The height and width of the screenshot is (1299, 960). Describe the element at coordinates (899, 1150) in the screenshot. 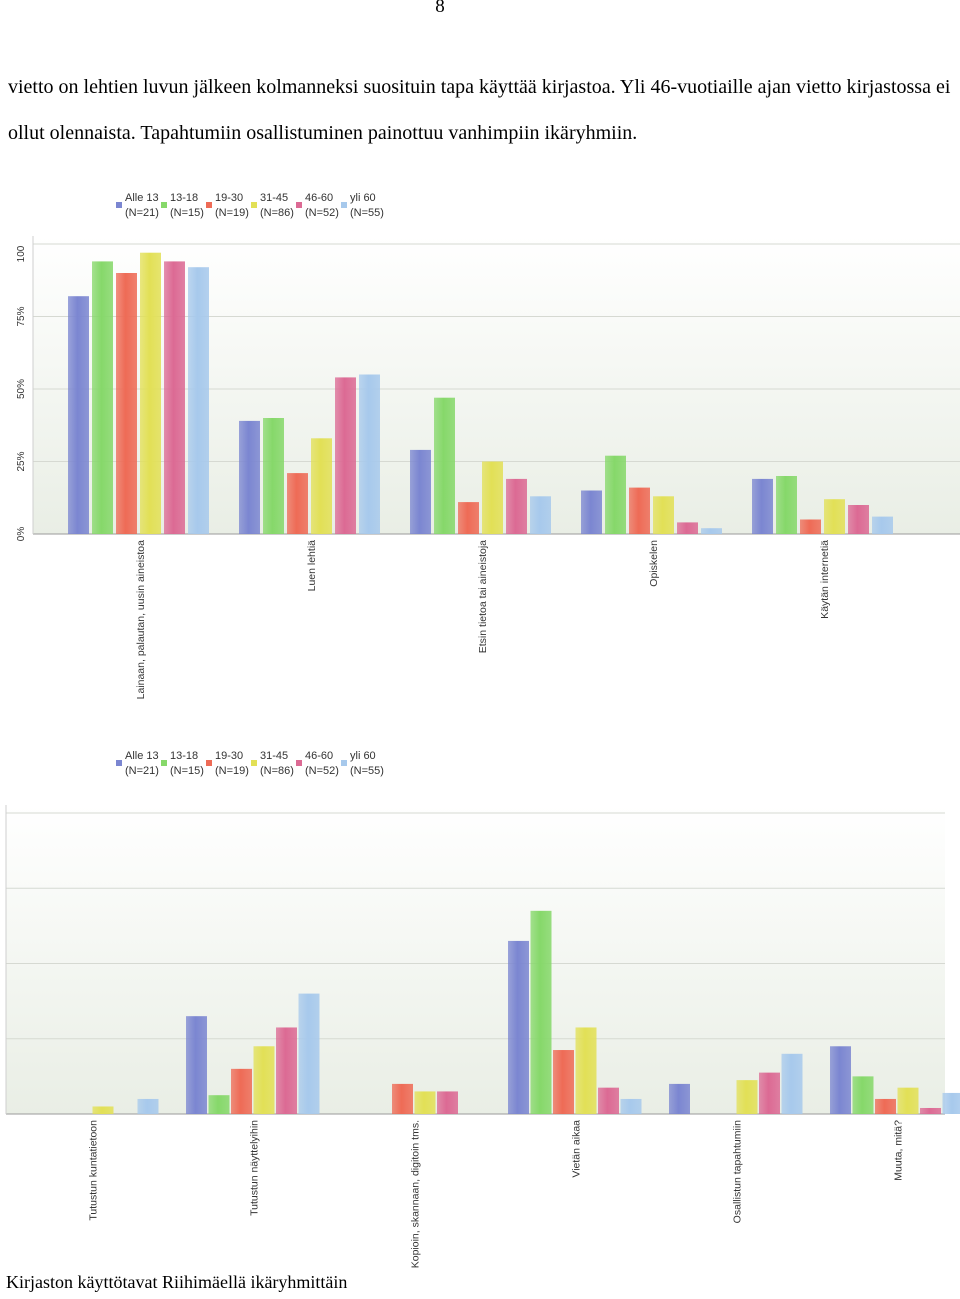

I see `category-label: Muuta, mitä?` at that location.